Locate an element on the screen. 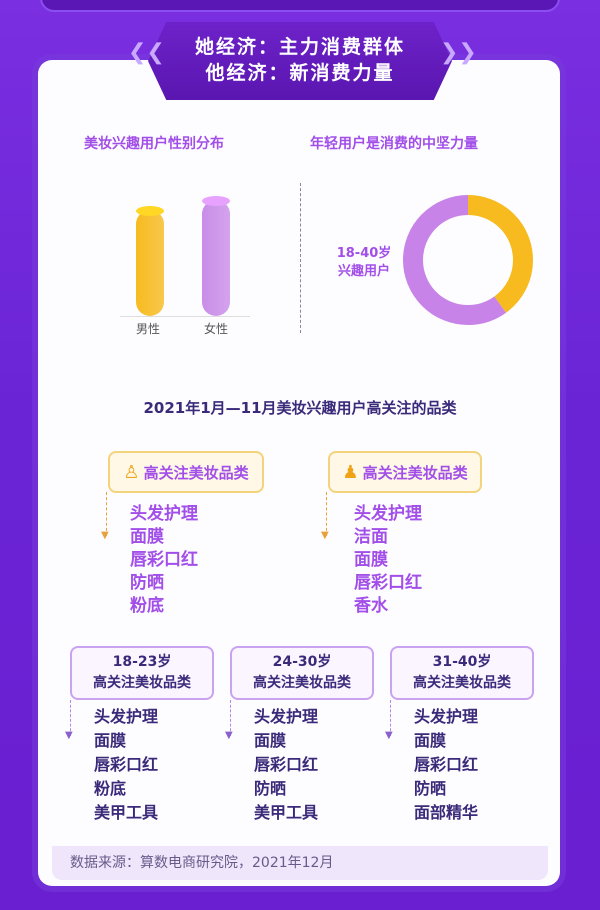  age-tag-31-40: 31-40岁 高关注美妆品类 is located at coordinates (462, 673).